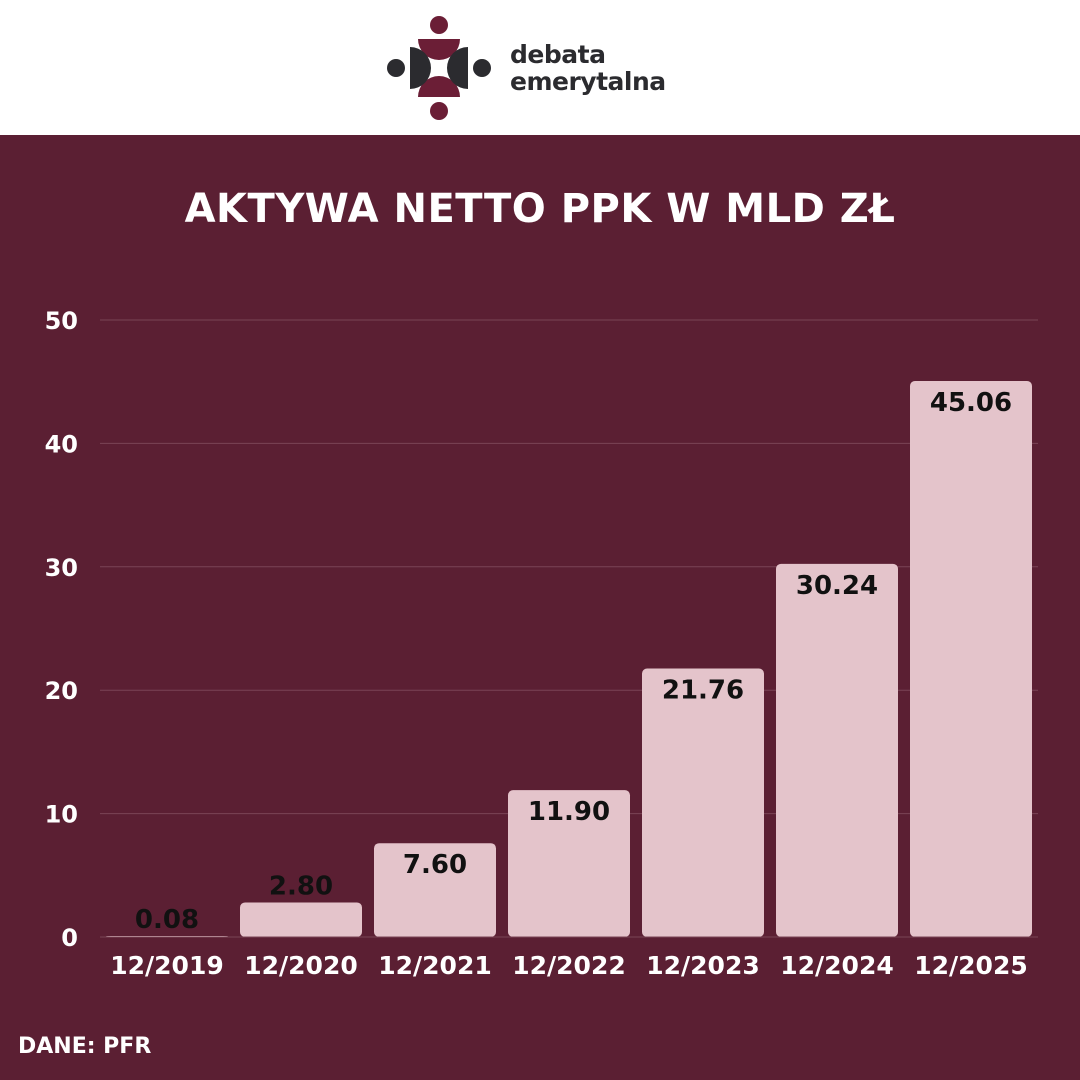 The image size is (1080, 1080). I want to click on header-bar: debata emerytalna, so click(540, 67).